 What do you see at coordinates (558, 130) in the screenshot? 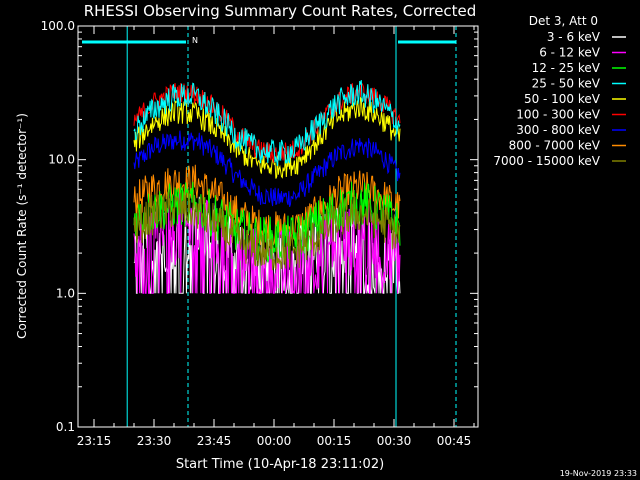
I see `legend-label-7: 300 - 800 keV` at bounding box center [558, 130].